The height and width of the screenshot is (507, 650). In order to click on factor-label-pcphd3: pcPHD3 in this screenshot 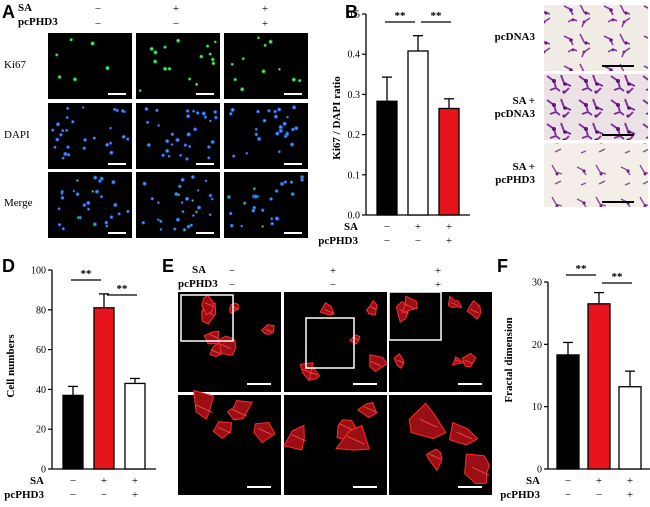, I will do `click(38, 22)`.